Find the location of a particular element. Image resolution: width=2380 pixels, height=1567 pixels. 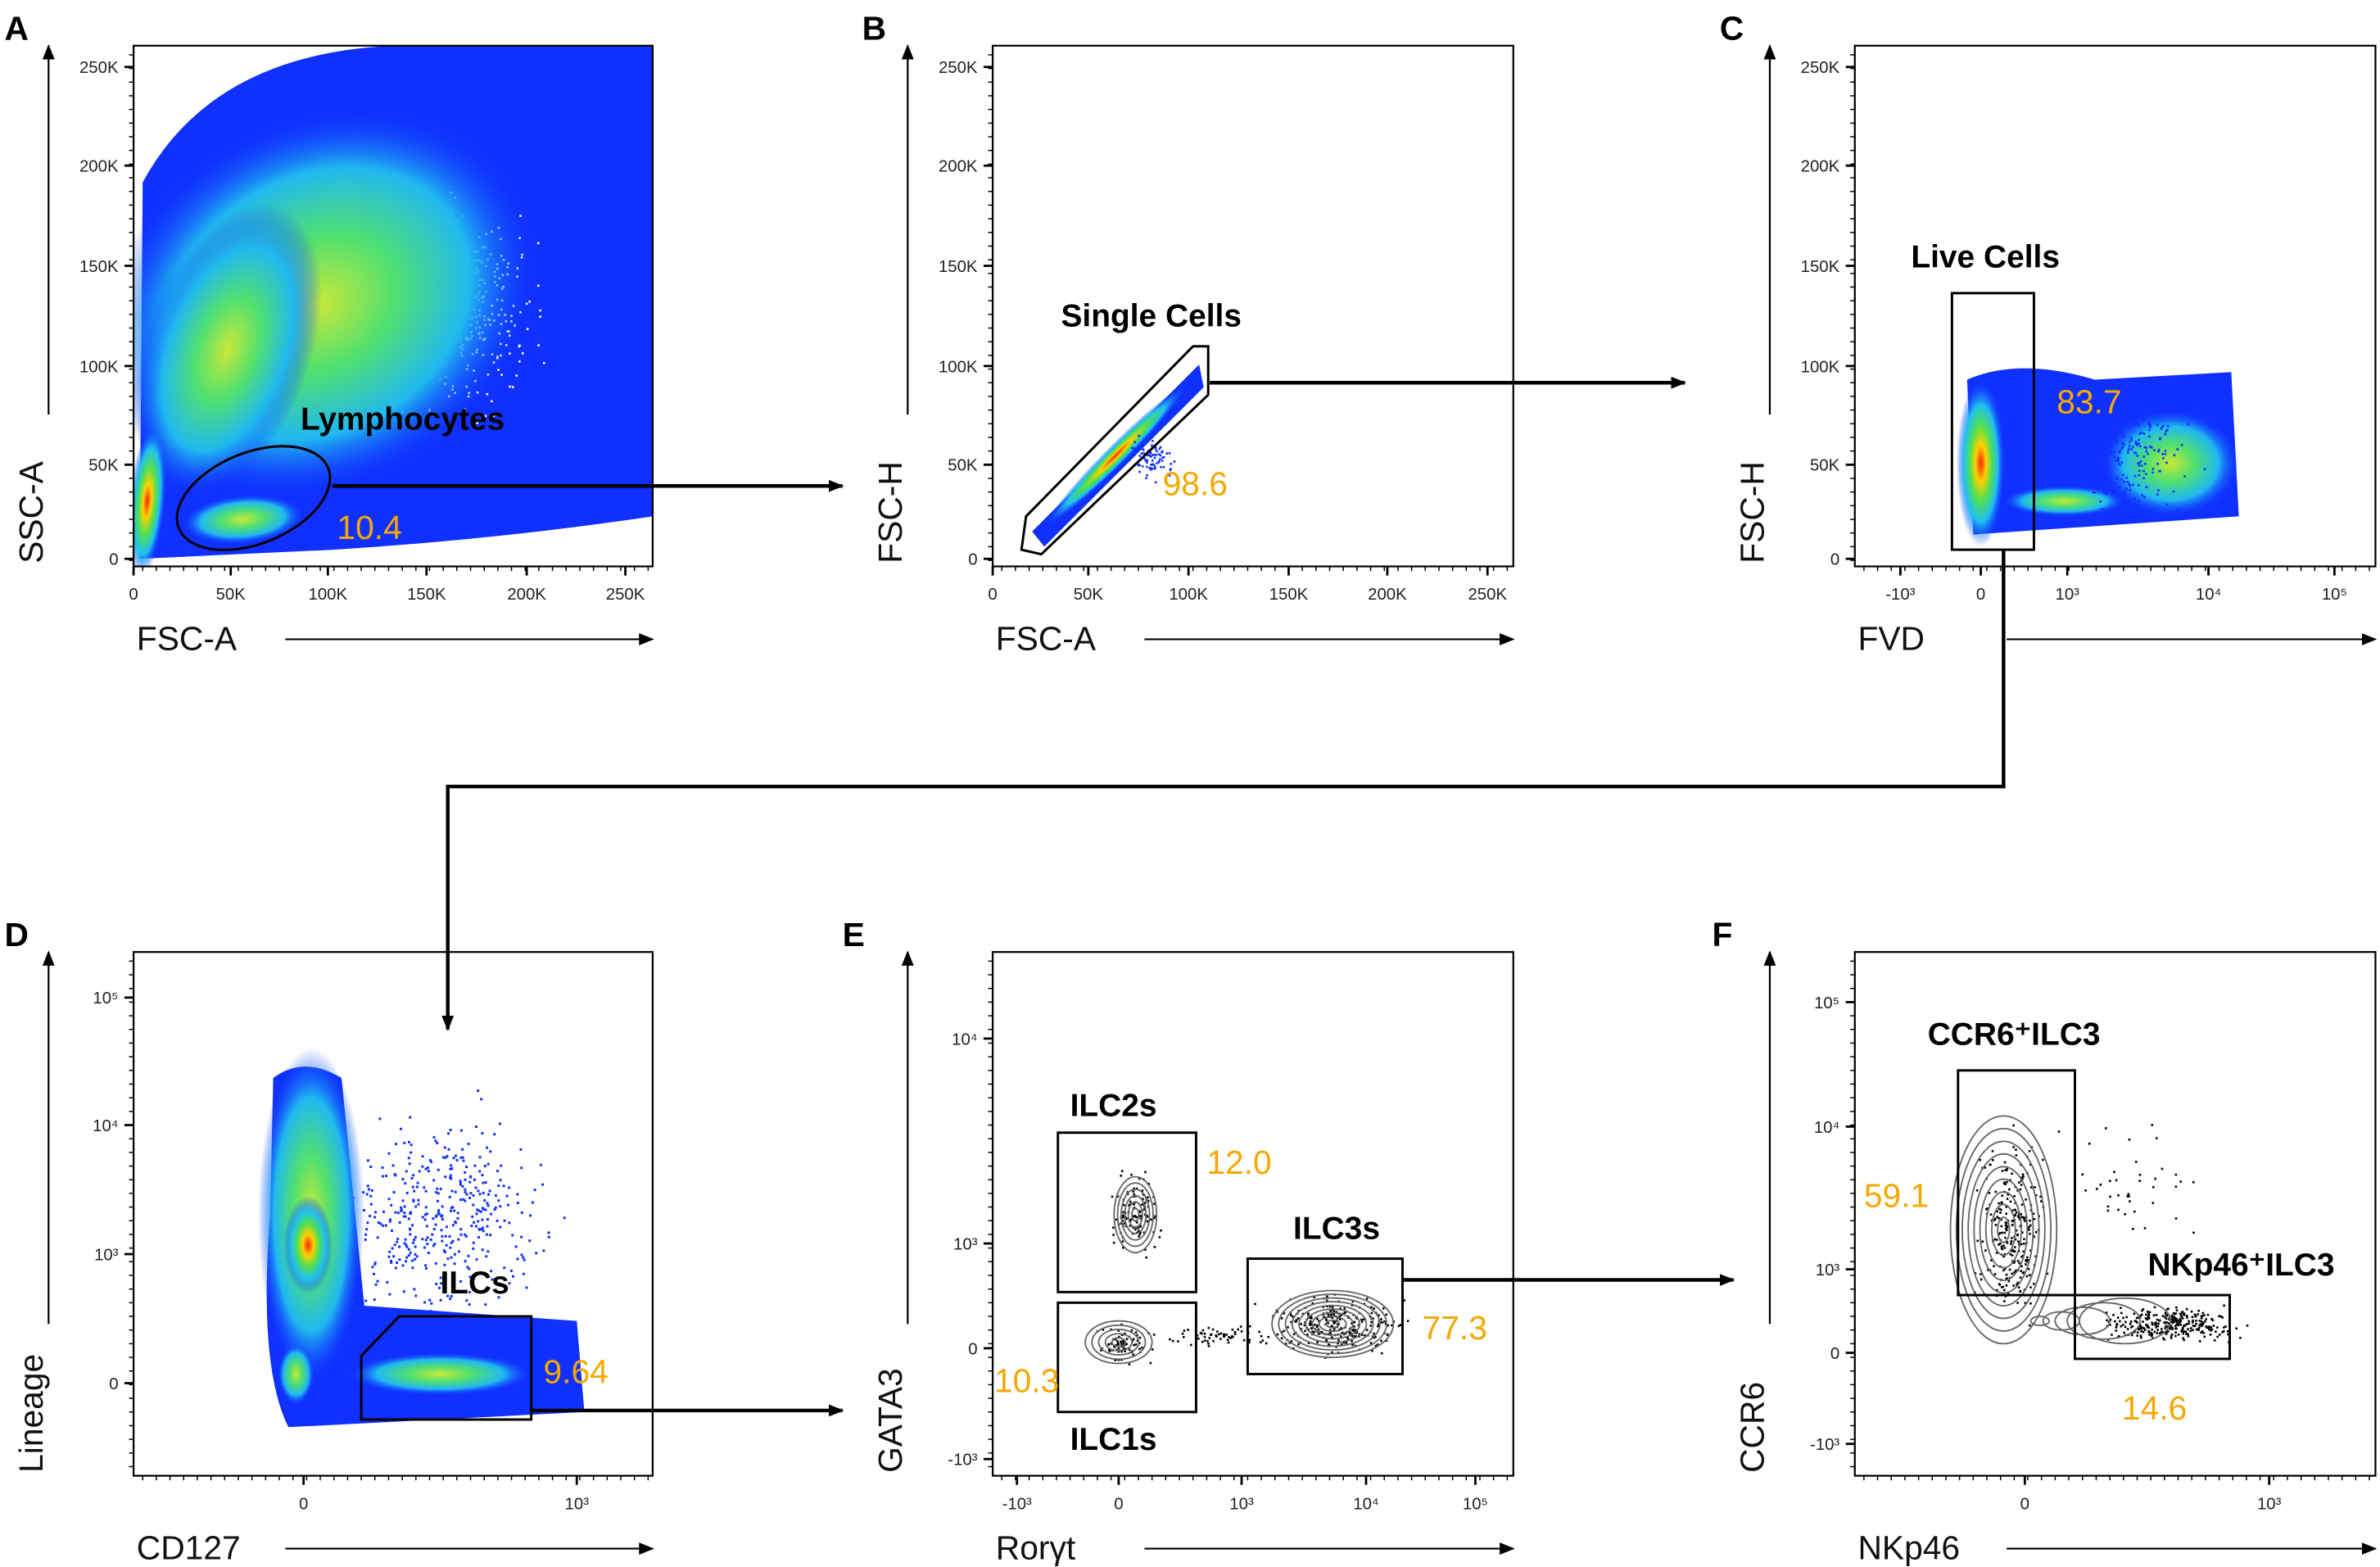

x-axis-label: FVD is located at coordinates (1891, 638).